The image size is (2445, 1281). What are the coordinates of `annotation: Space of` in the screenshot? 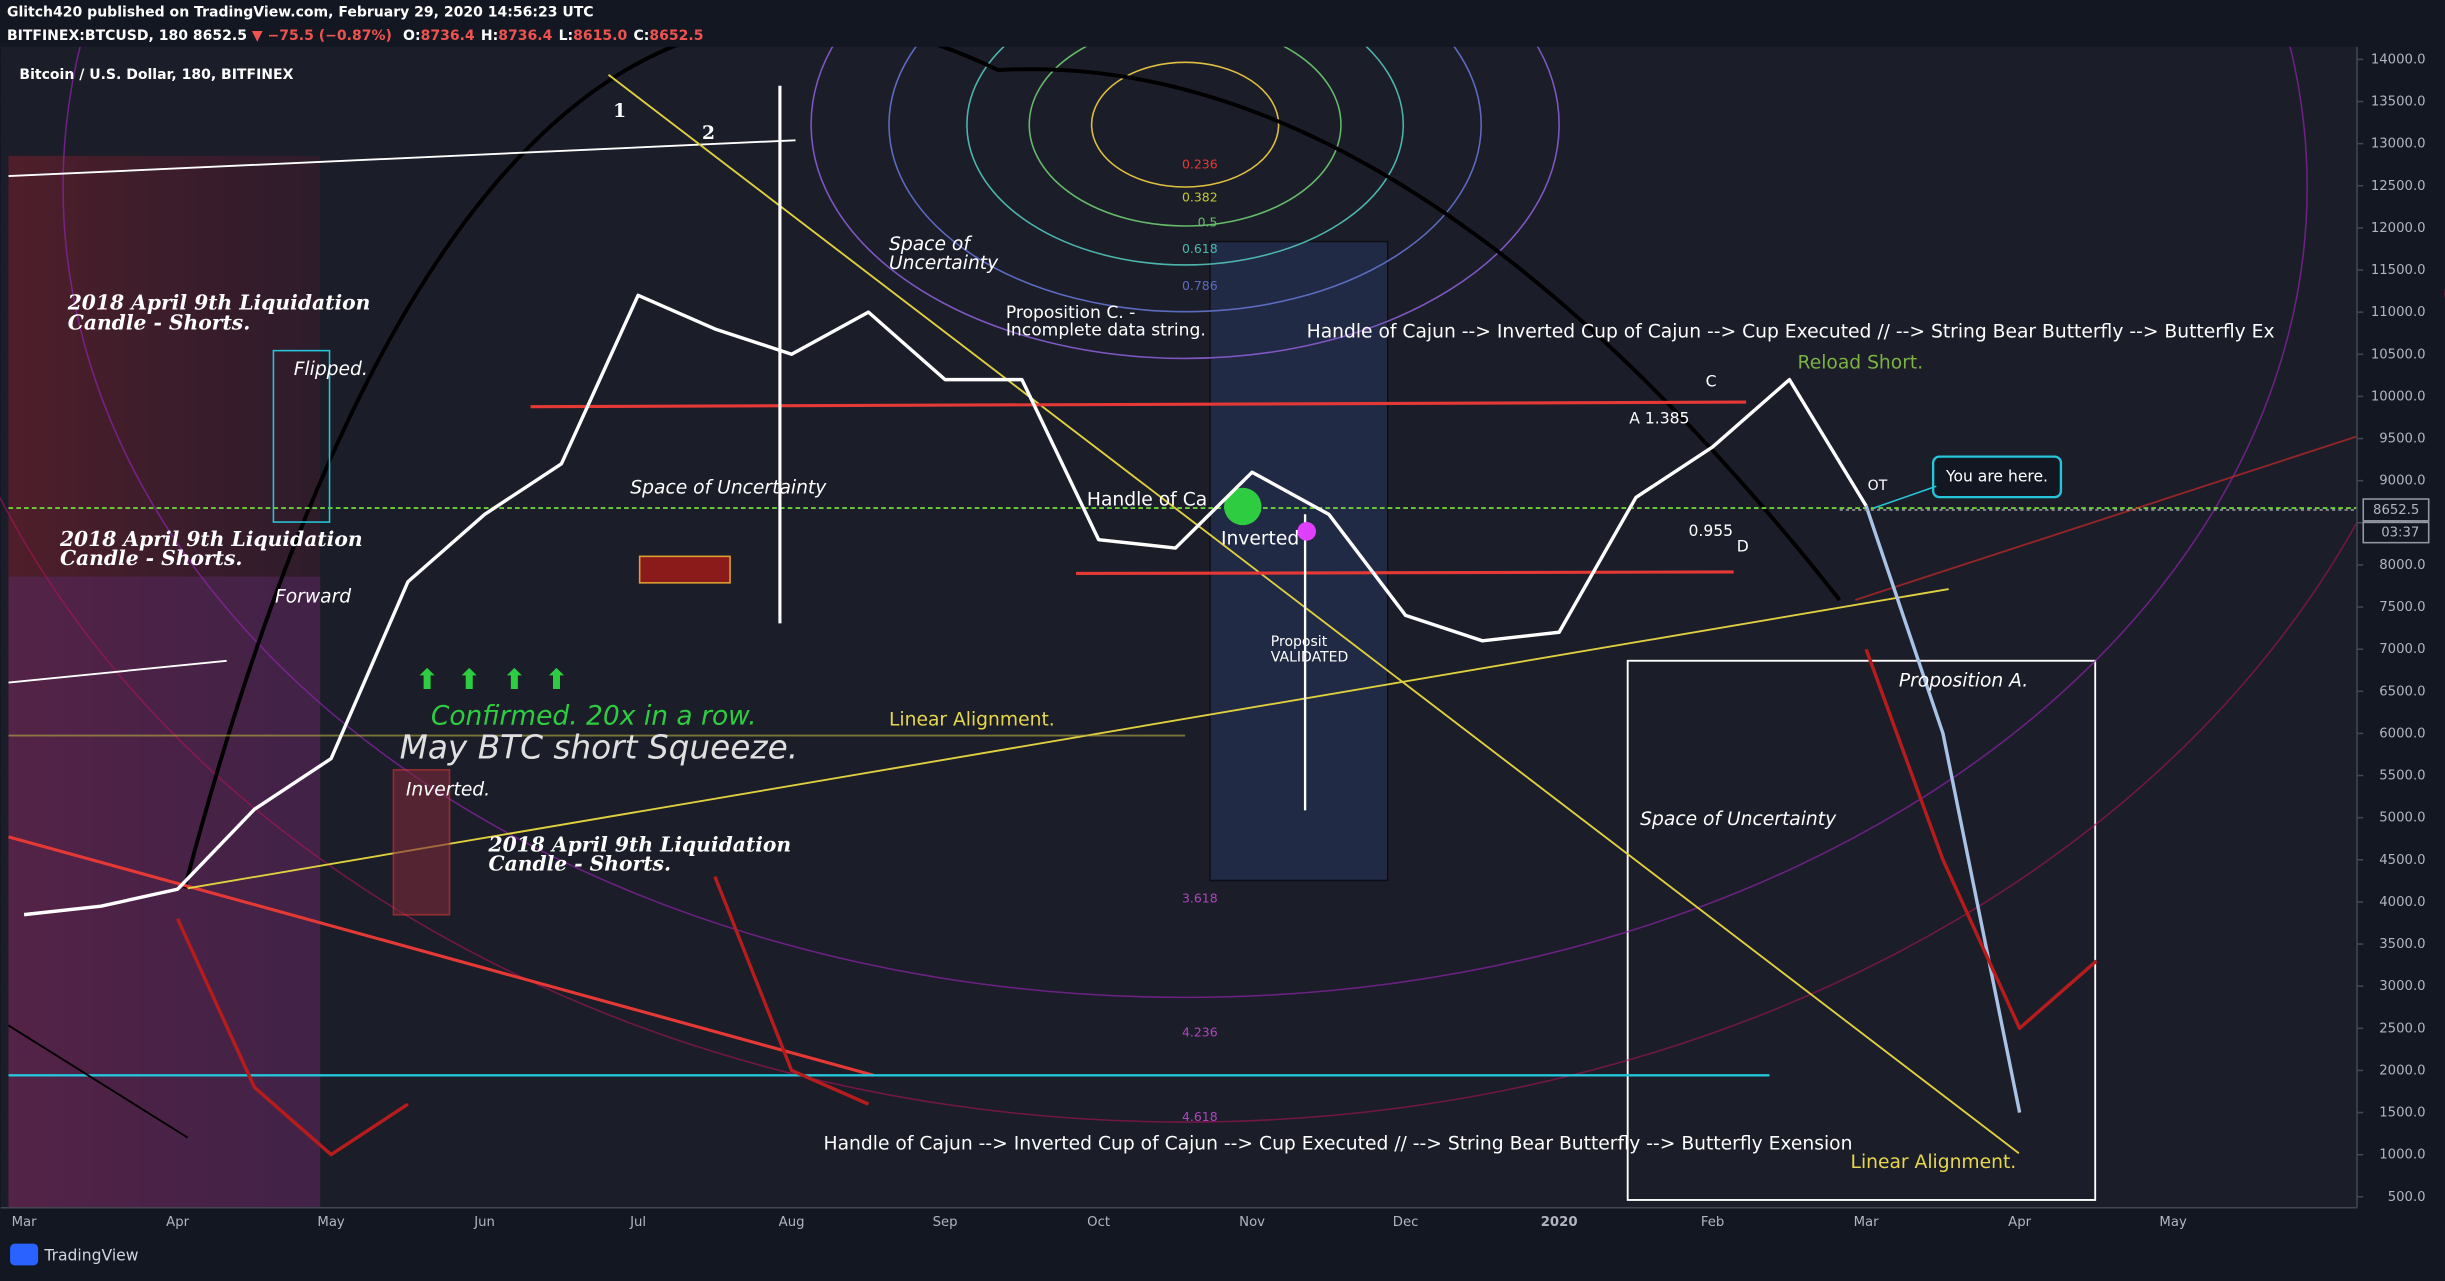 It's located at (930, 244).